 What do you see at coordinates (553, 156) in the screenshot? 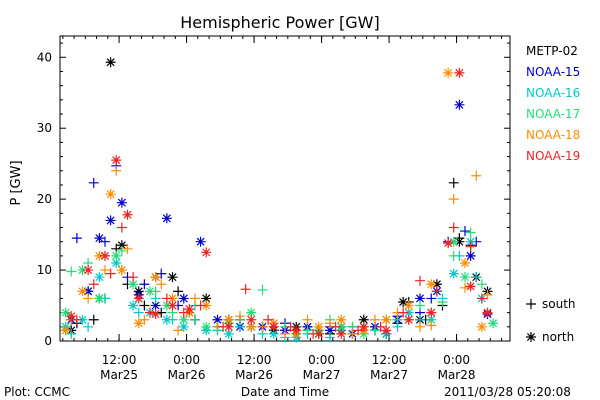
I see `legend-entry: NOAA-19` at bounding box center [553, 156].